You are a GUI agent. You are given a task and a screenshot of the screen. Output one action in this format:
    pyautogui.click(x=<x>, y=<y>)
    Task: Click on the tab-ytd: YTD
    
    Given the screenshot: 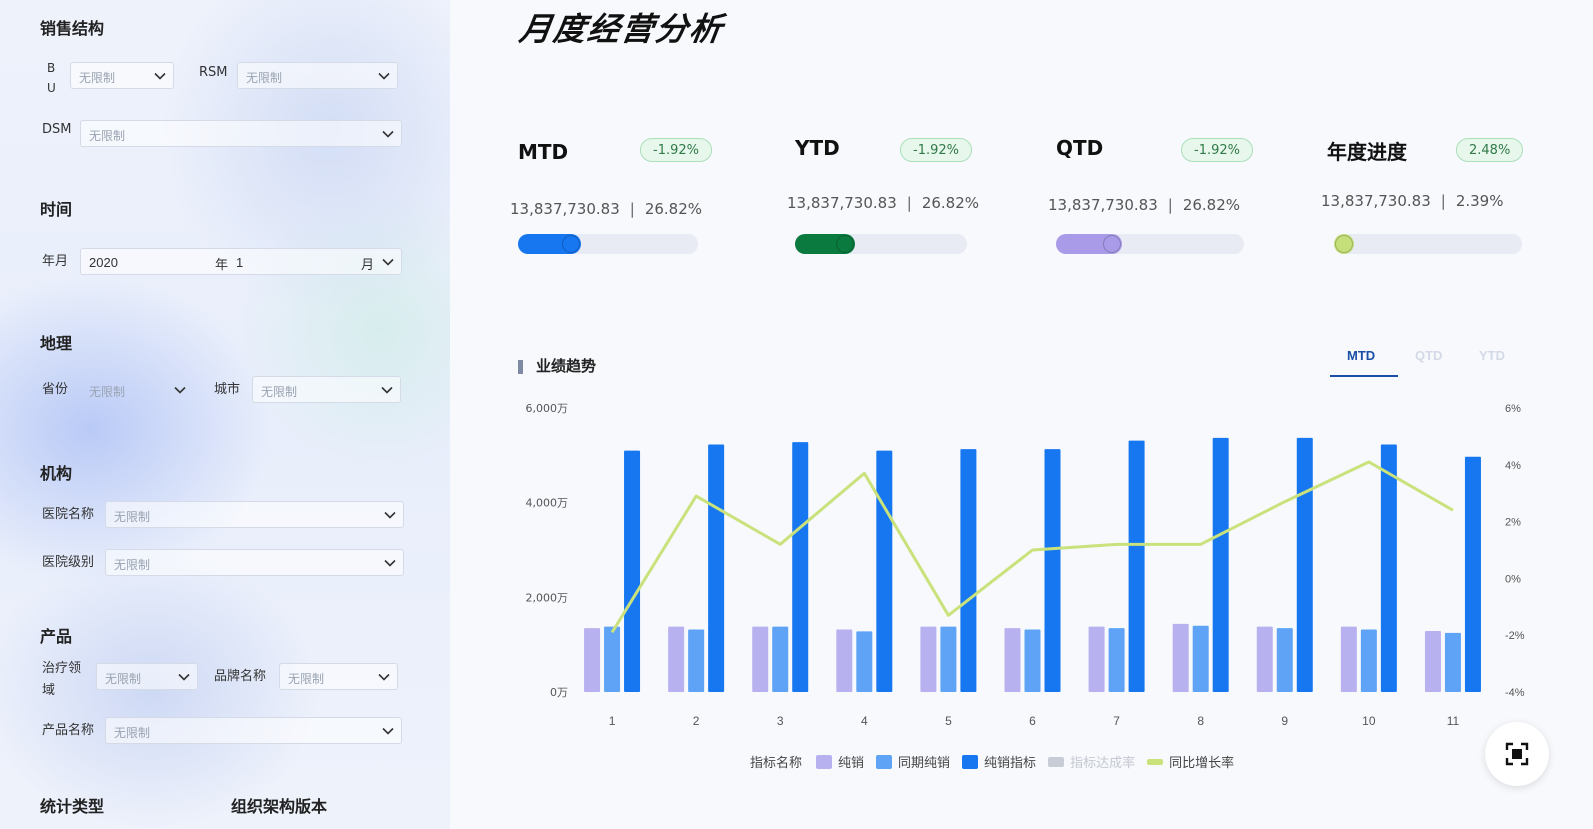 What is the action you would take?
    pyautogui.click(x=1492, y=355)
    